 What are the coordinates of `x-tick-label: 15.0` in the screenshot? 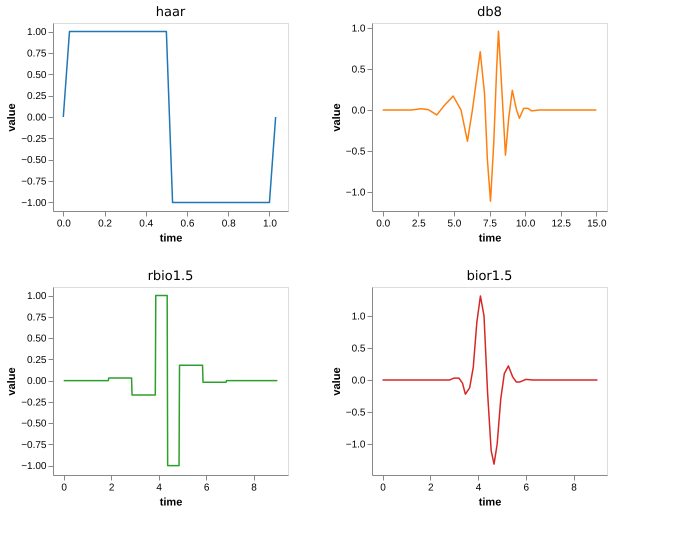 It's located at (597, 224).